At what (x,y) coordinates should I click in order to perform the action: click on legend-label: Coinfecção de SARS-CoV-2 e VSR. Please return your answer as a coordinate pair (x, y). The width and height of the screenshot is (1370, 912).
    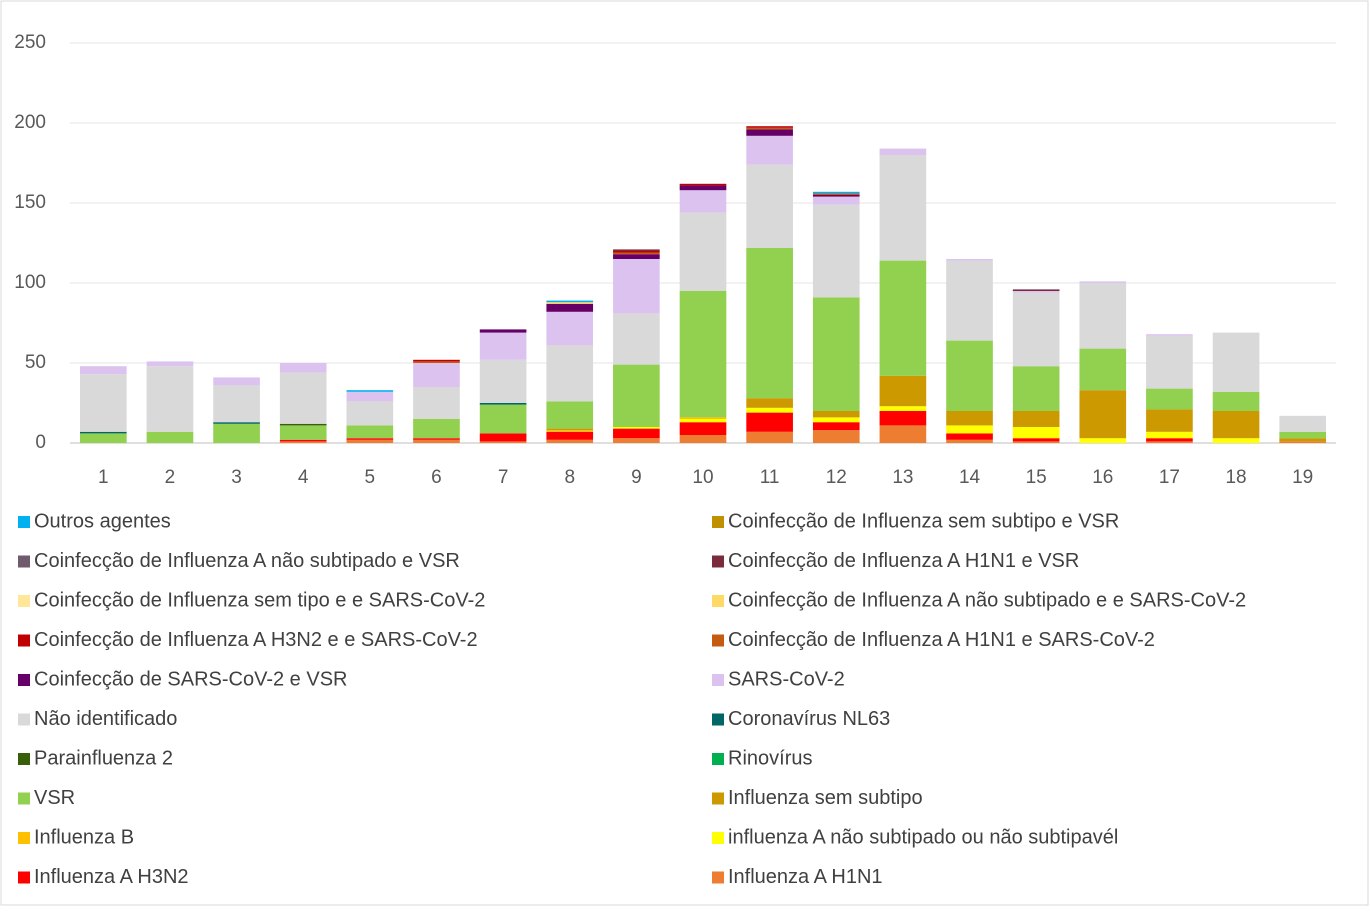
    Looking at the image, I should click on (191, 679).